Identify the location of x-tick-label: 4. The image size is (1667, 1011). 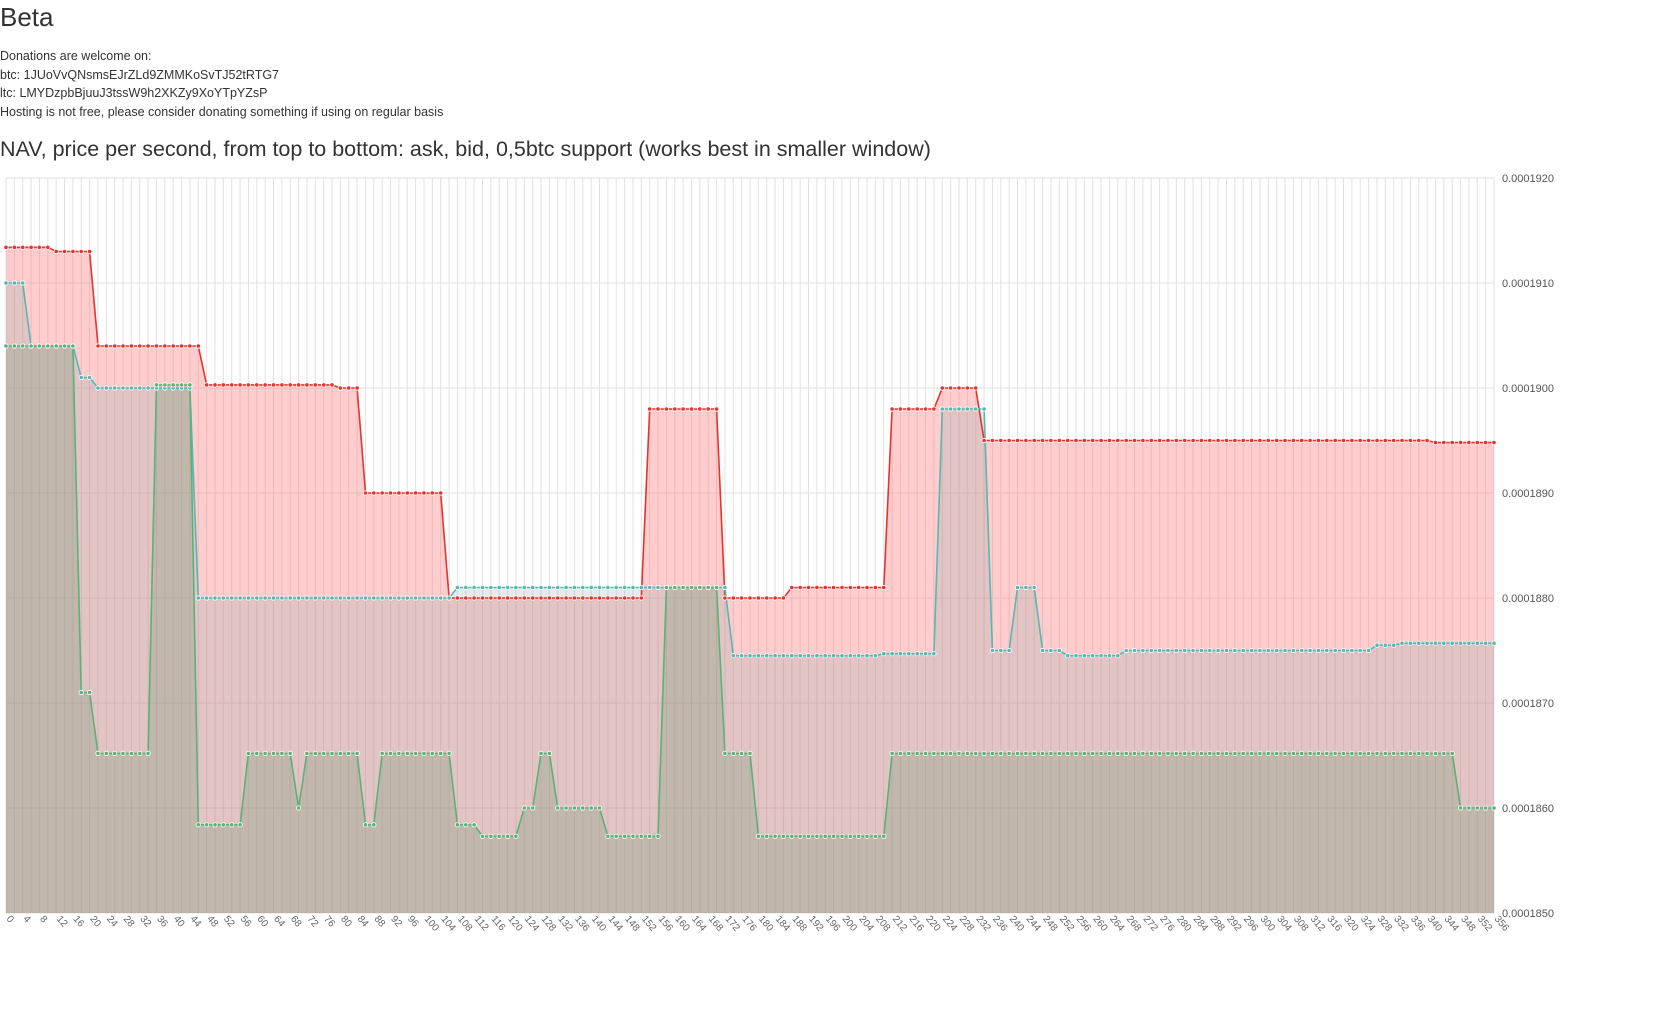
(26, 920).